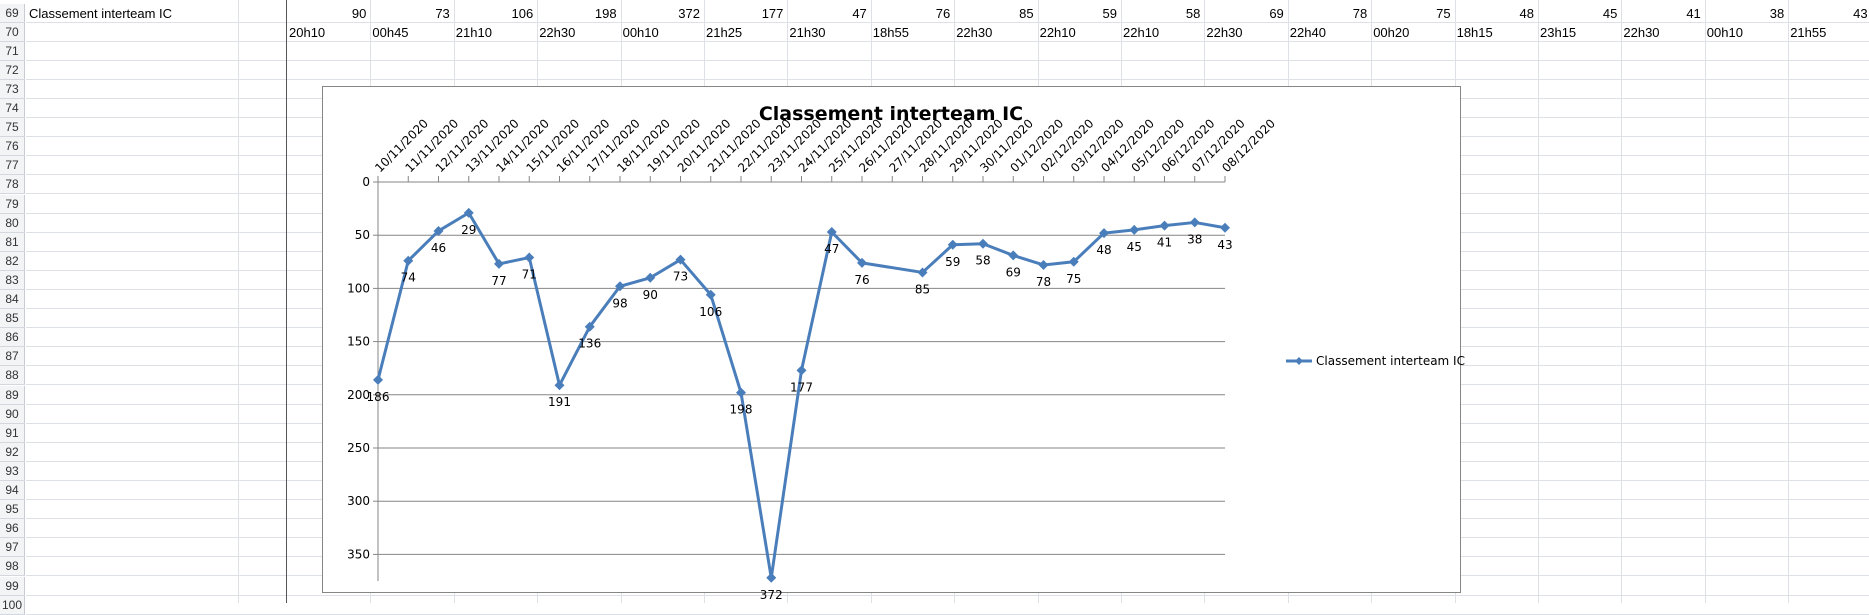 This screenshot has width=1869, height=615. What do you see at coordinates (358, 395) in the screenshot?
I see `y-tick-label: 200` at bounding box center [358, 395].